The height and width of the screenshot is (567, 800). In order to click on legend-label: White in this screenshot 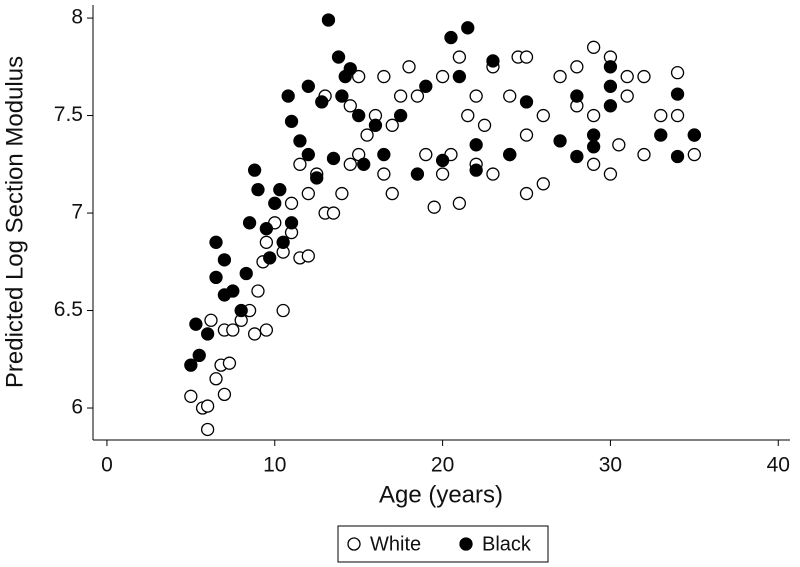, I will do `click(395, 544)`.